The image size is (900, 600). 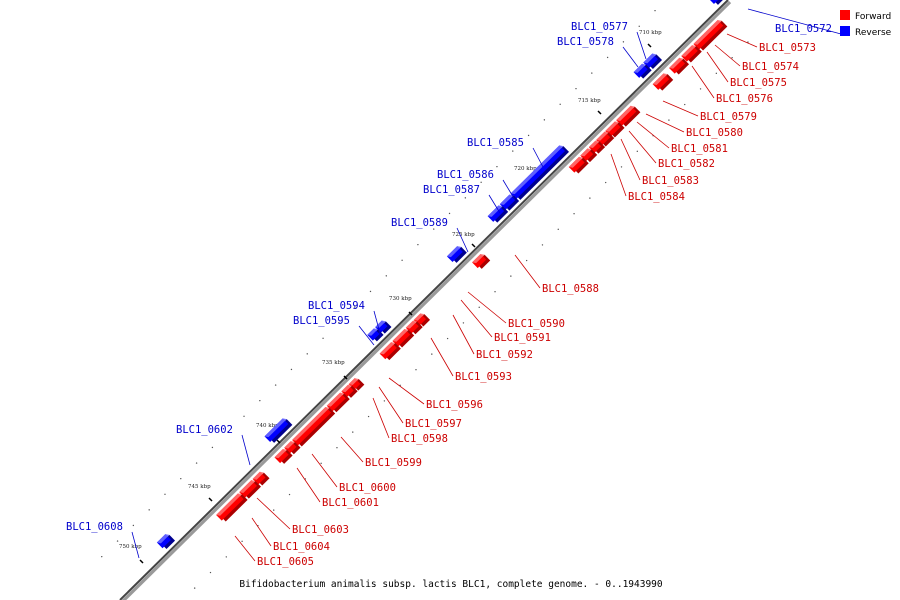 I want to click on gene-label-blc1-0593: BLC1_0593, so click(x=483, y=377).